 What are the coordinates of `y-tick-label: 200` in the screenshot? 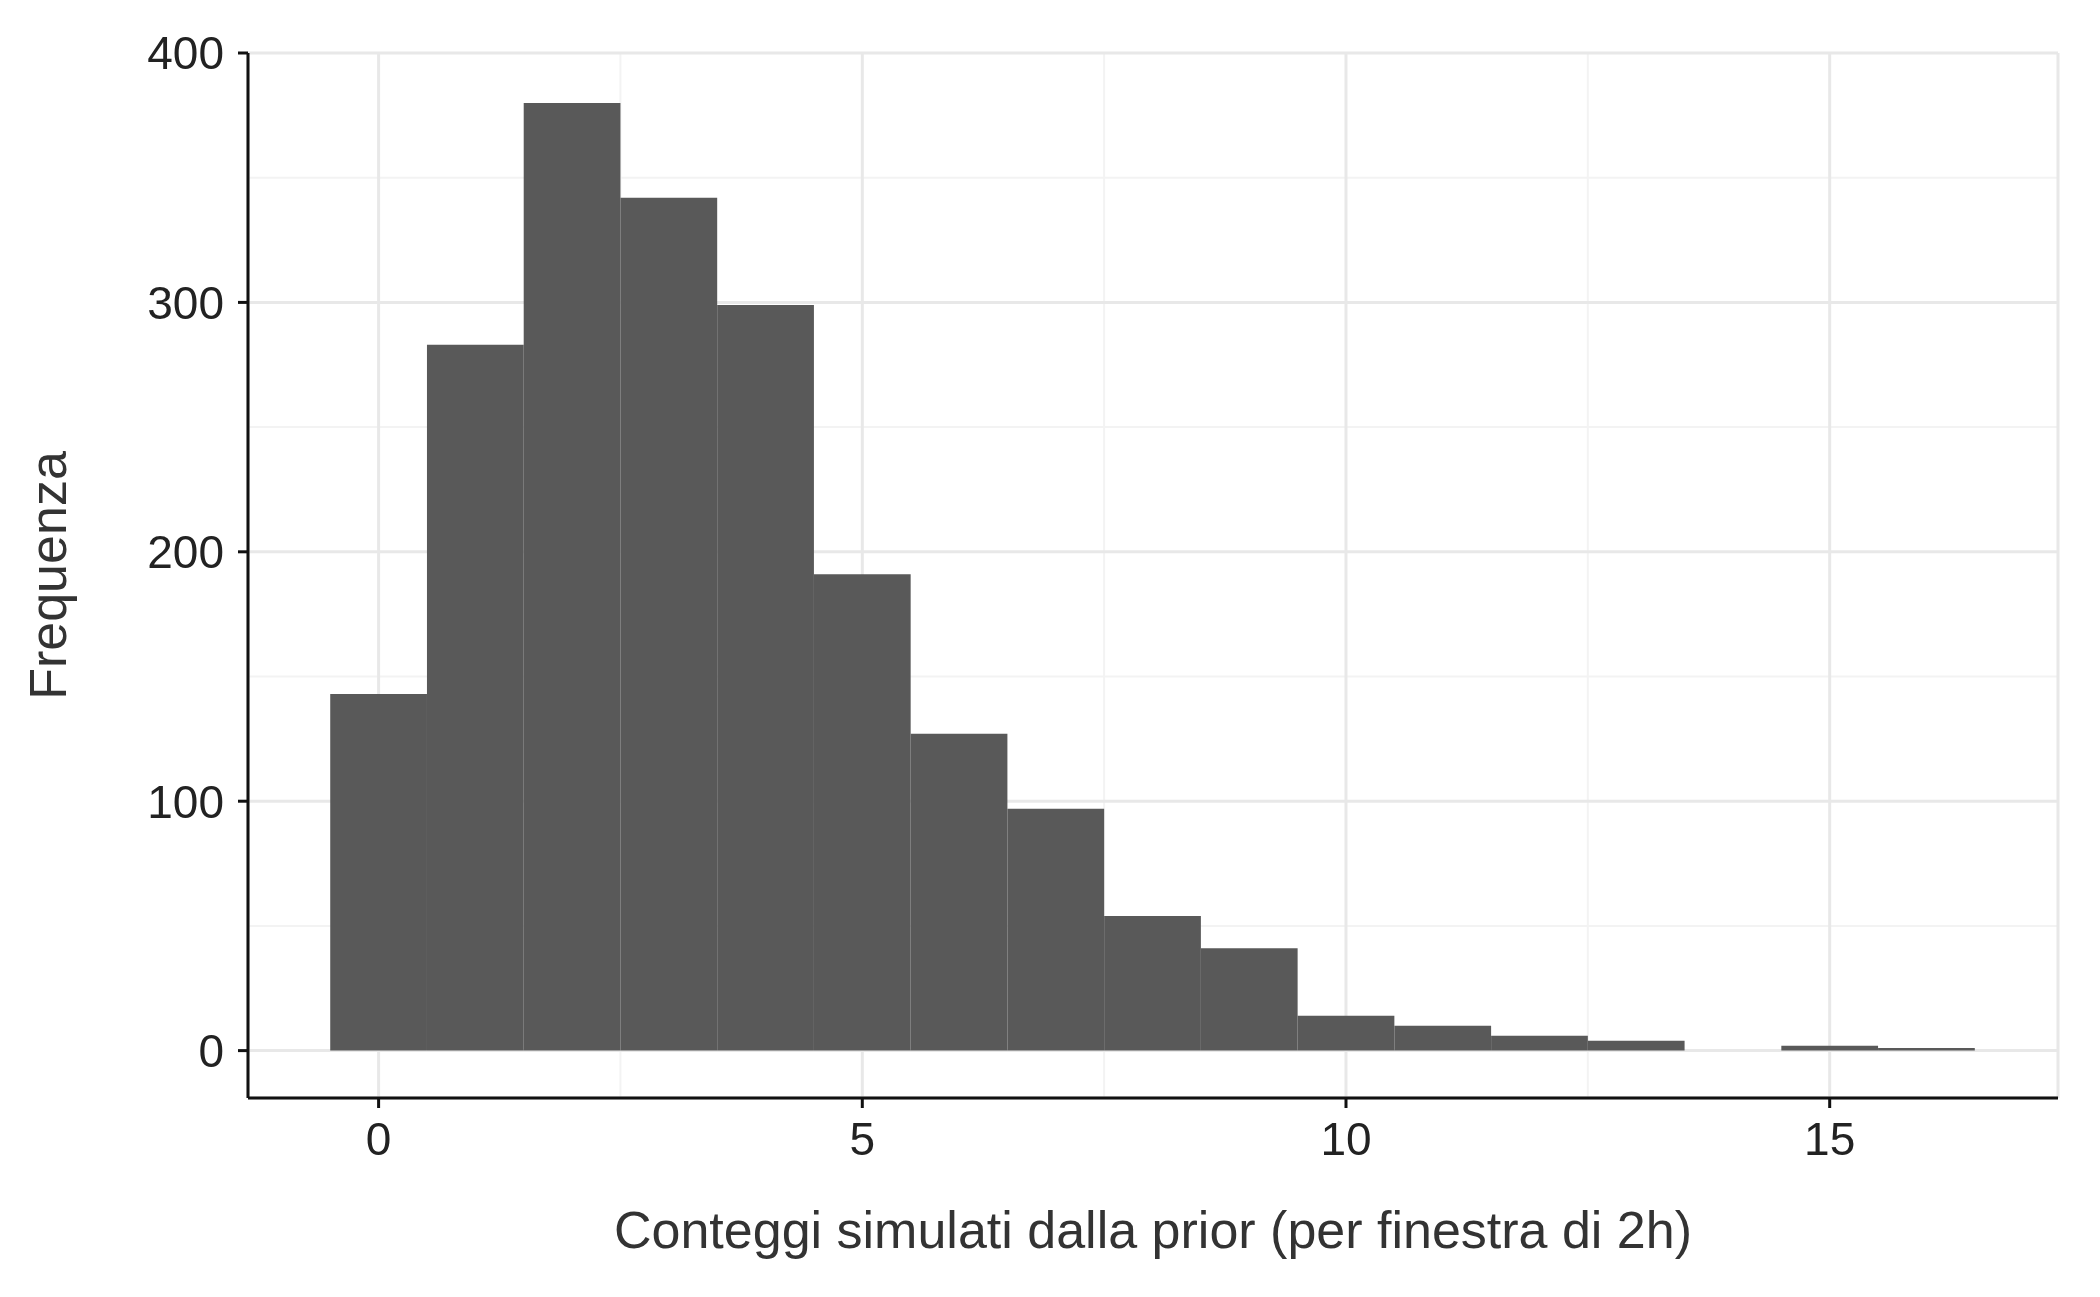 It's located at (185, 552).